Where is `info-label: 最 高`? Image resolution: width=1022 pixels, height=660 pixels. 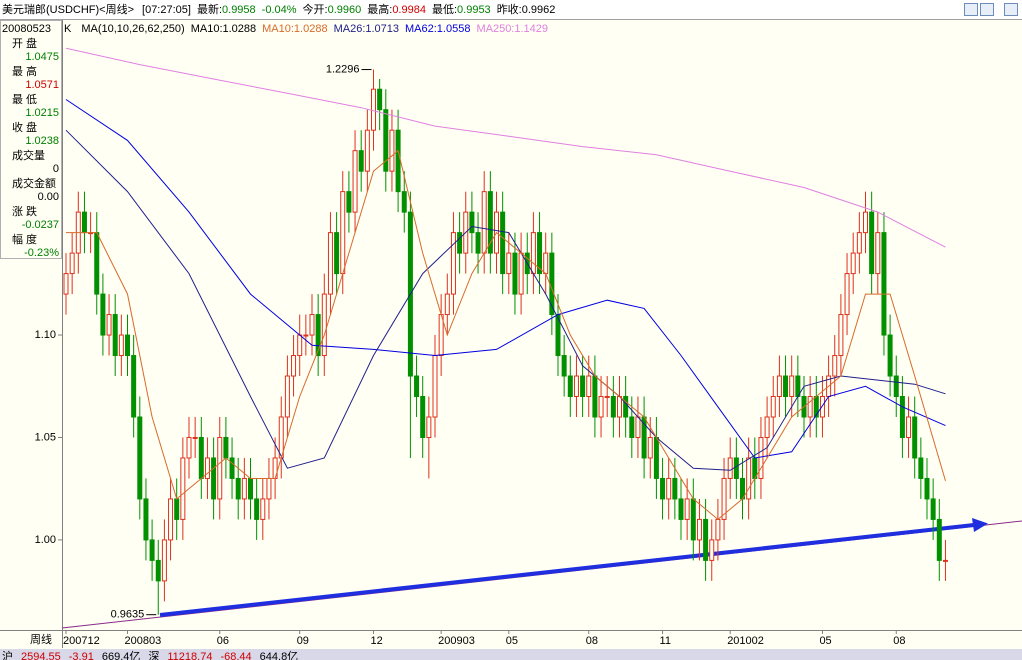 info-label: 最 高 is located at coordinates (24, 71).